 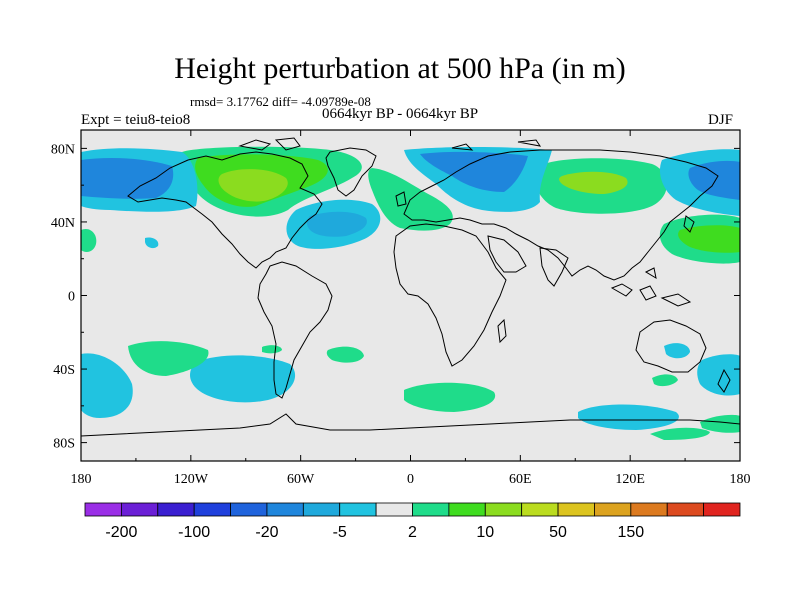 I want to click on coast-eurasia, so click(x=561, y=215).